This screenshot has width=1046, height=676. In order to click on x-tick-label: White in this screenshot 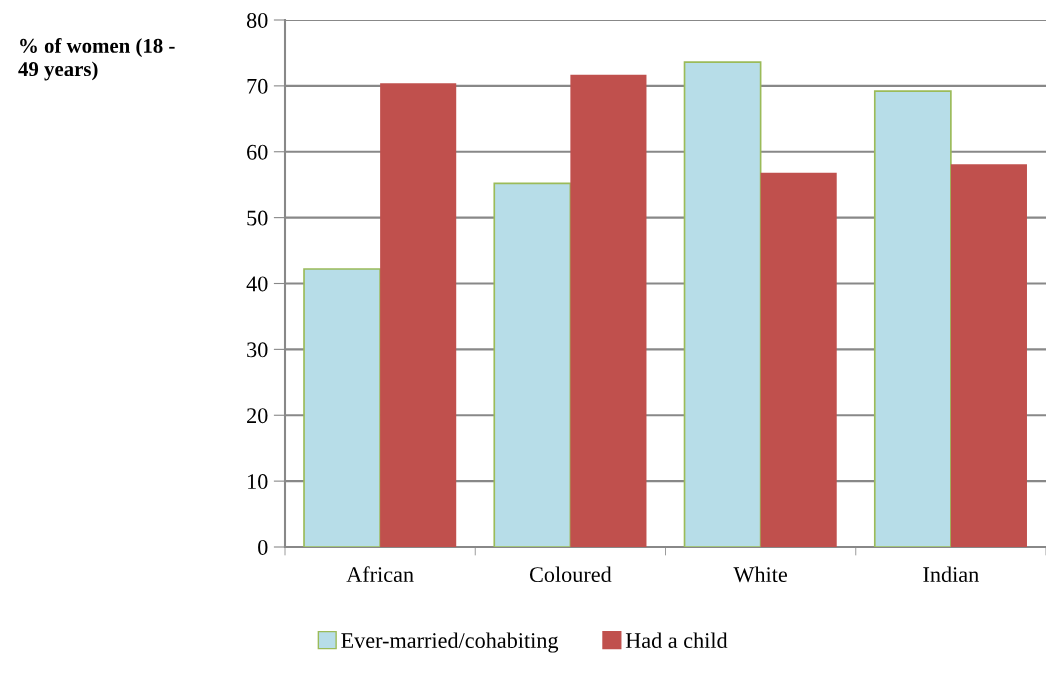, I will do `click(760, 574)`.